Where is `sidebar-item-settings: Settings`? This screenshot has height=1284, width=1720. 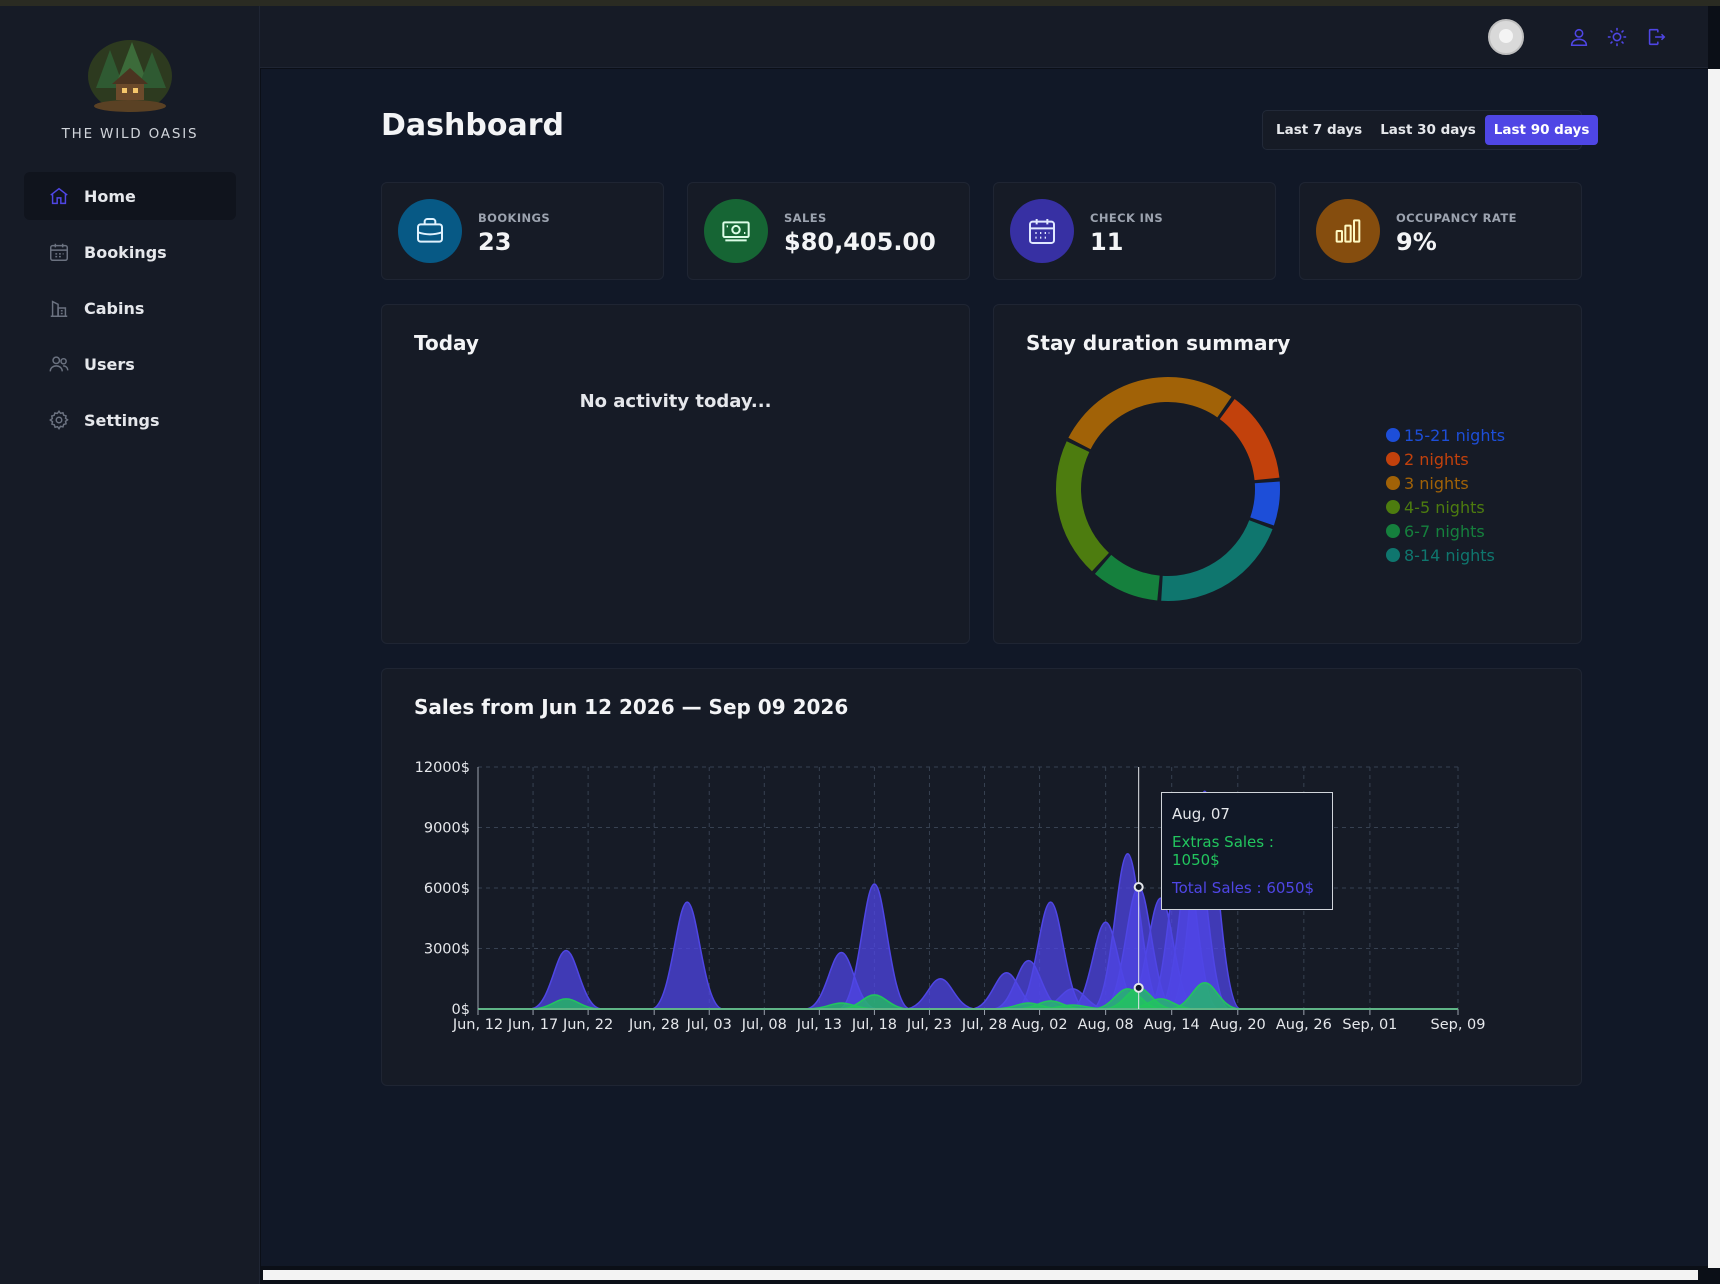 sidebar-item-settings: Settings is located at coordinates (130, 420).